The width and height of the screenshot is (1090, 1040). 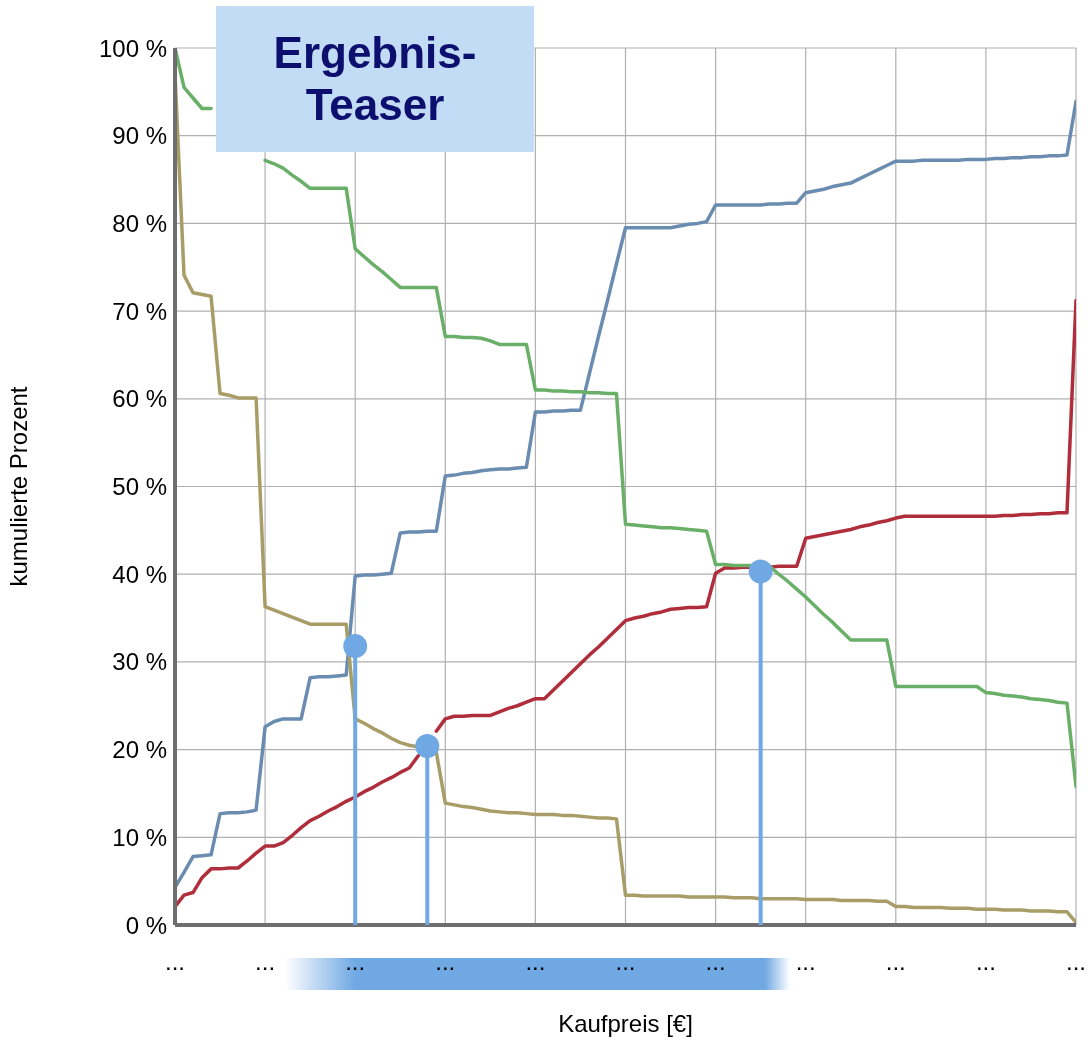 What do you see at coordinates (18, 486) in the screenshot?
I see `y-axis-title: kumulierte Prozent` at bounding box center [18, 486].